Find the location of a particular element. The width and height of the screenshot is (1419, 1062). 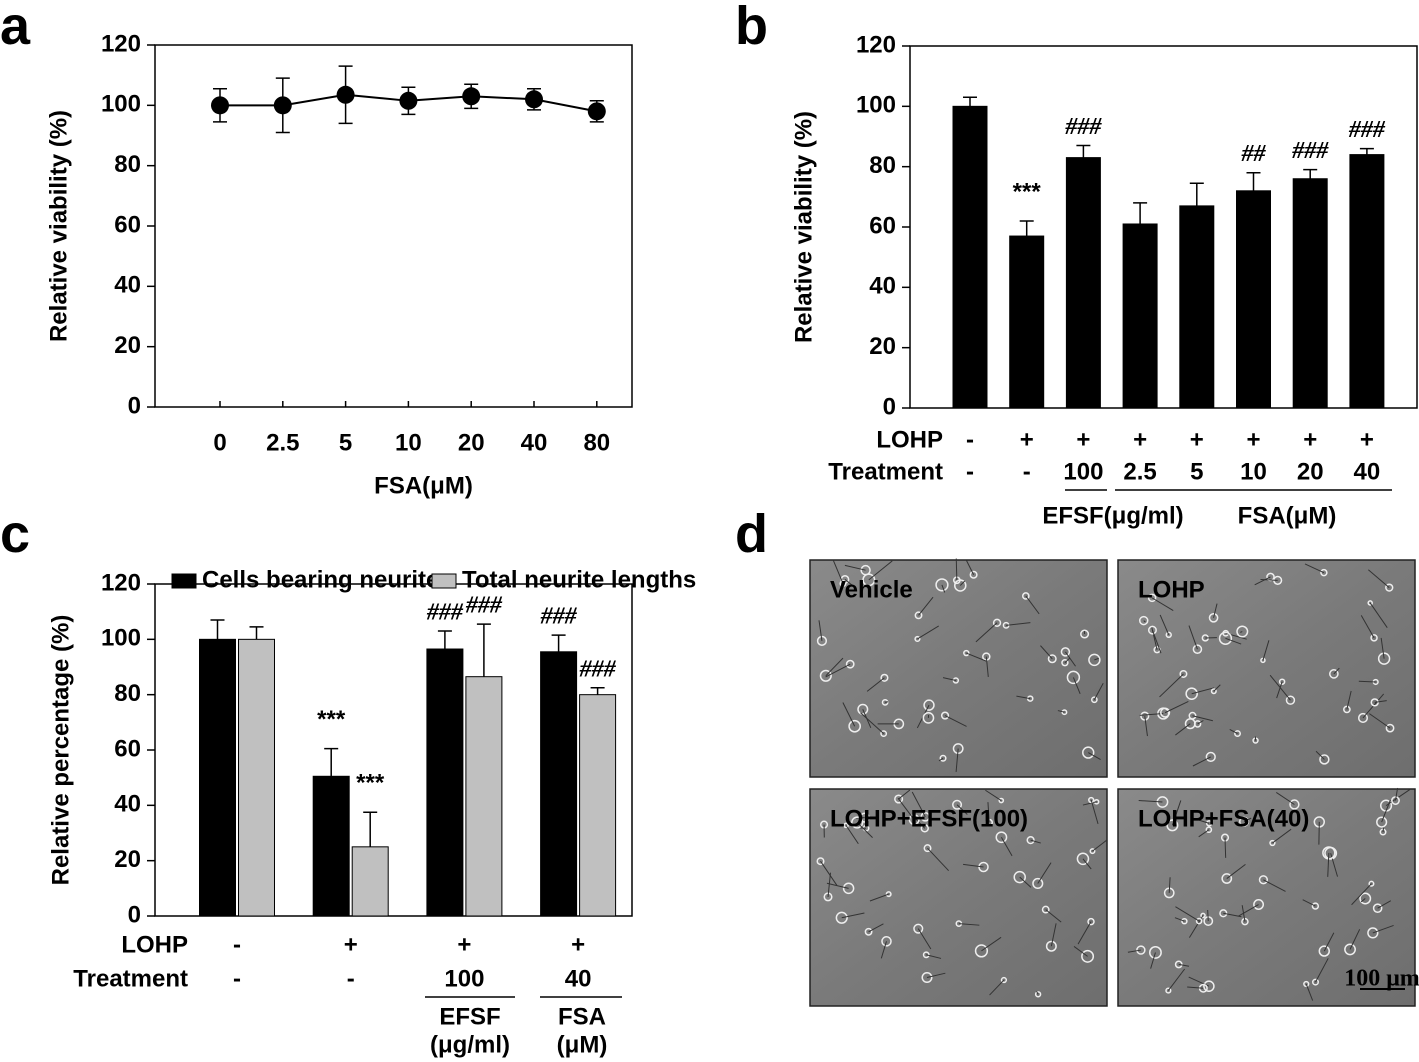

y-axis-label: Relative viability (%) is located at coordinates (803, 227).